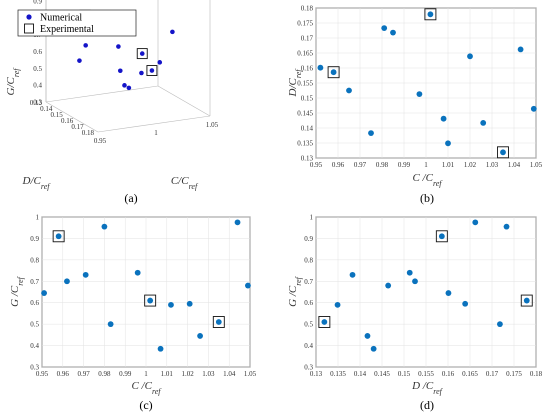 Image resolution: width=550 pixels, height=413 pixels. Describe the element at coordinates (146, 374) in the screenshot. I see `x-tick-label: 1` at that location.